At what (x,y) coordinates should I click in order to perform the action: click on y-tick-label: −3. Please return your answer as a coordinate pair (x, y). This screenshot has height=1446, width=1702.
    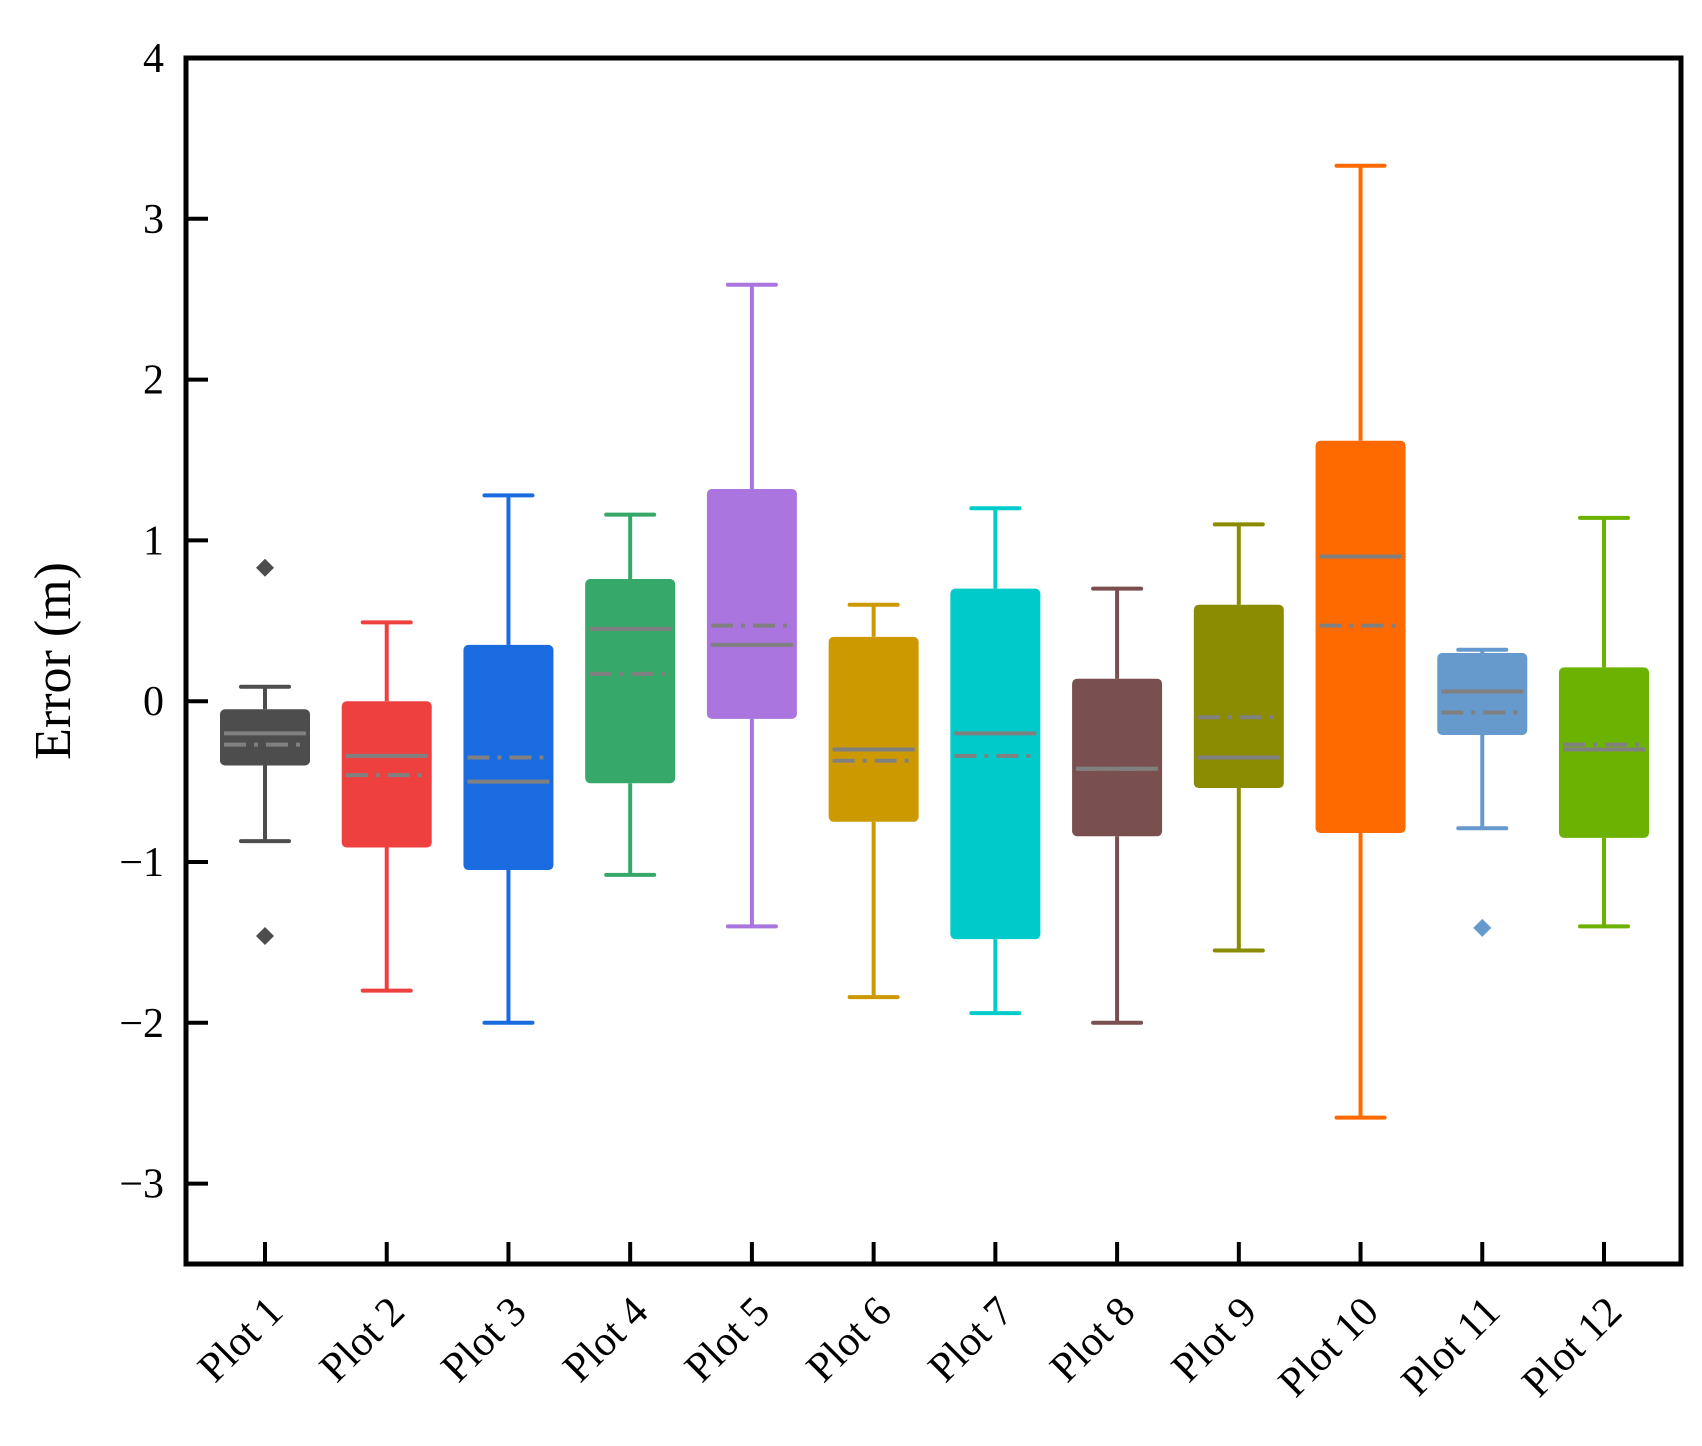
    Looking at the image, I should click on (141, 1185).